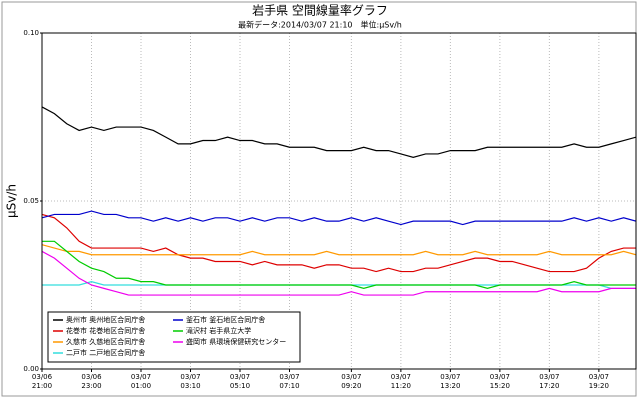  Describe the element at coordinates (190, 381) in the screenshot. I see `x-tick-label: 03/07 03:10` at that location.